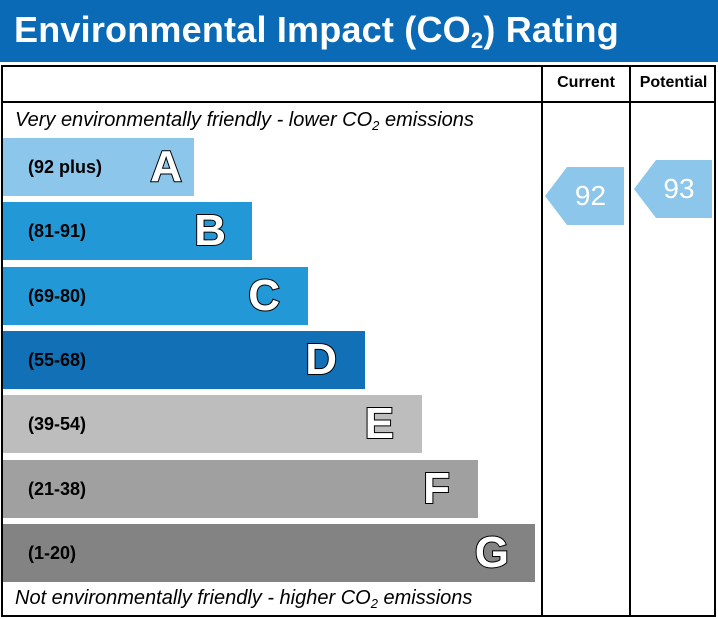  What do you see at coordinates (477, 40) in the screenshot?
I see `title-subscript: 2` at bounding box center [477, 40].